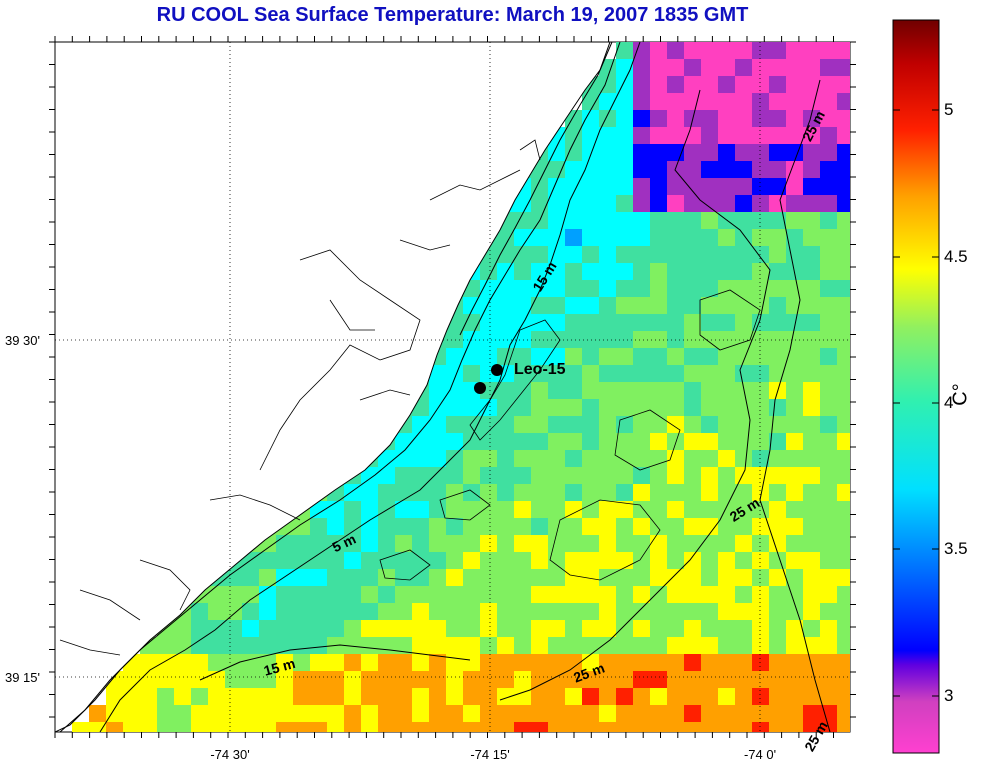  I want to click on colorbar-label-3-5: 3.5, so click(956, 548).